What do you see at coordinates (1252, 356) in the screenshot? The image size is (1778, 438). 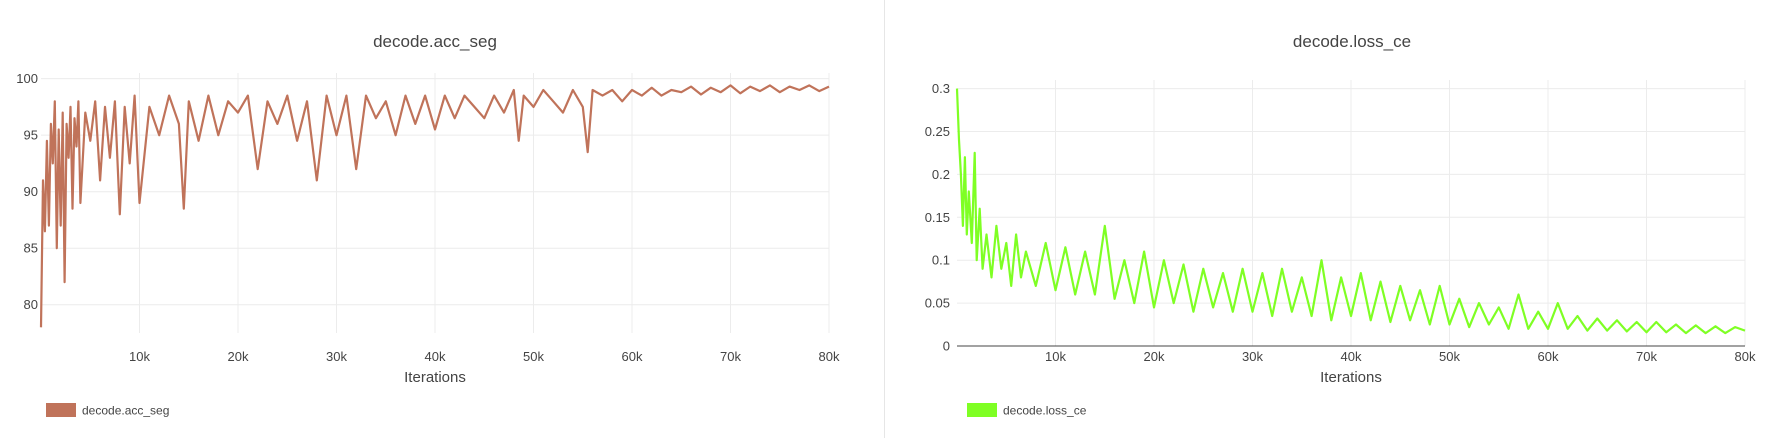 I see `loss-ce-x-tick-label: 30k` at bounding box center [1252, 356].